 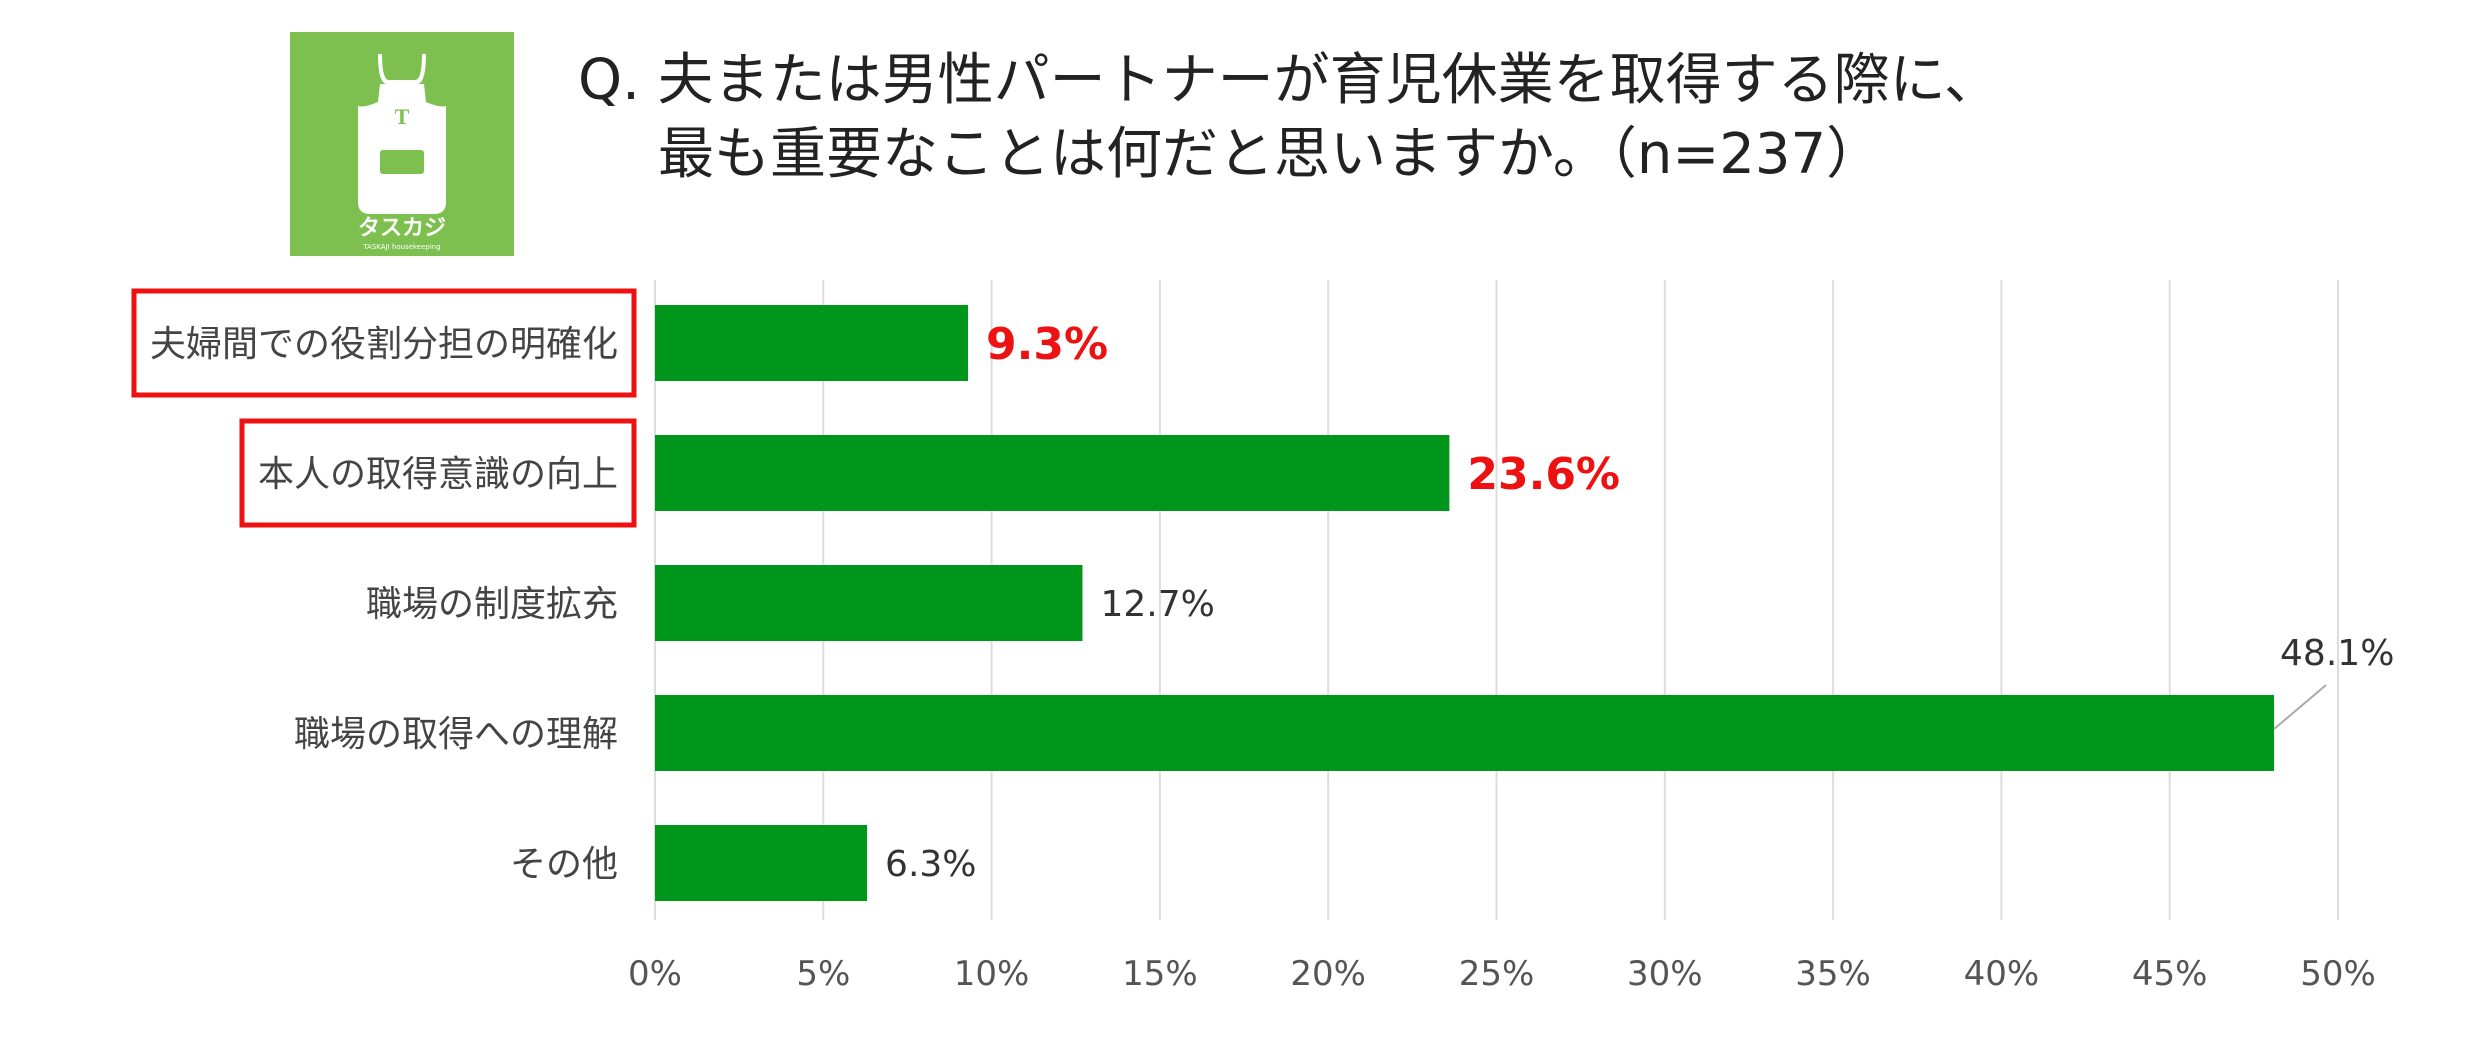 What do you see at coordinates (2338, 974) in the screenshot?
I see `x-tick-label: 50%` at bounding box center [2338, 974].